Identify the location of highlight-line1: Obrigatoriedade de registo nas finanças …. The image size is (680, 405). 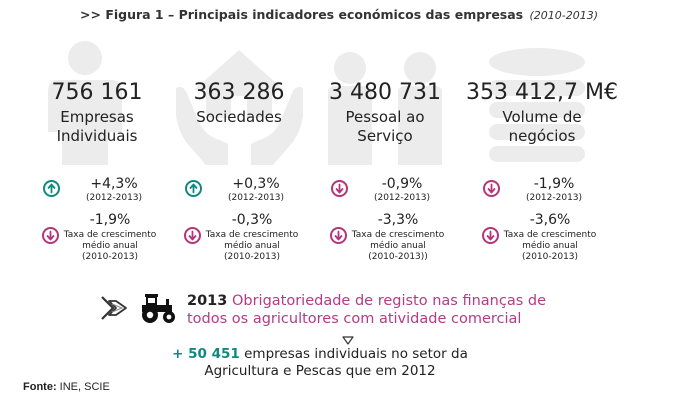
(388, 301).